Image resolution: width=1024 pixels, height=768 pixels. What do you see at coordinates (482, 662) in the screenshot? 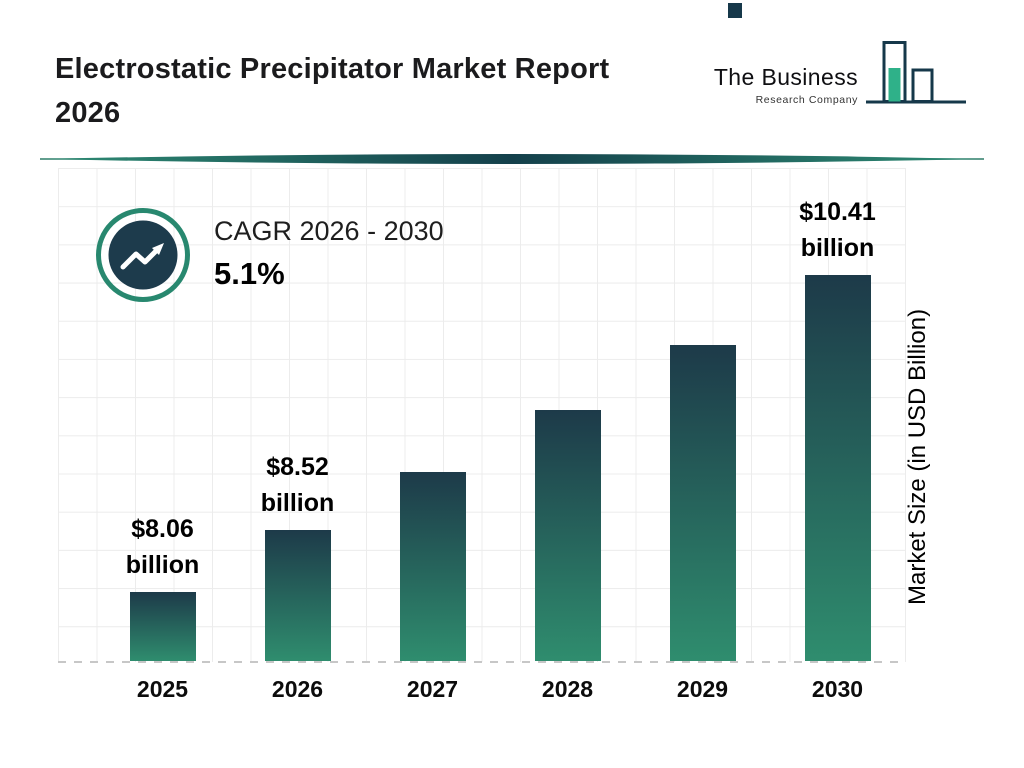
I see `chart-baseline` at bounding box center [482, 662].